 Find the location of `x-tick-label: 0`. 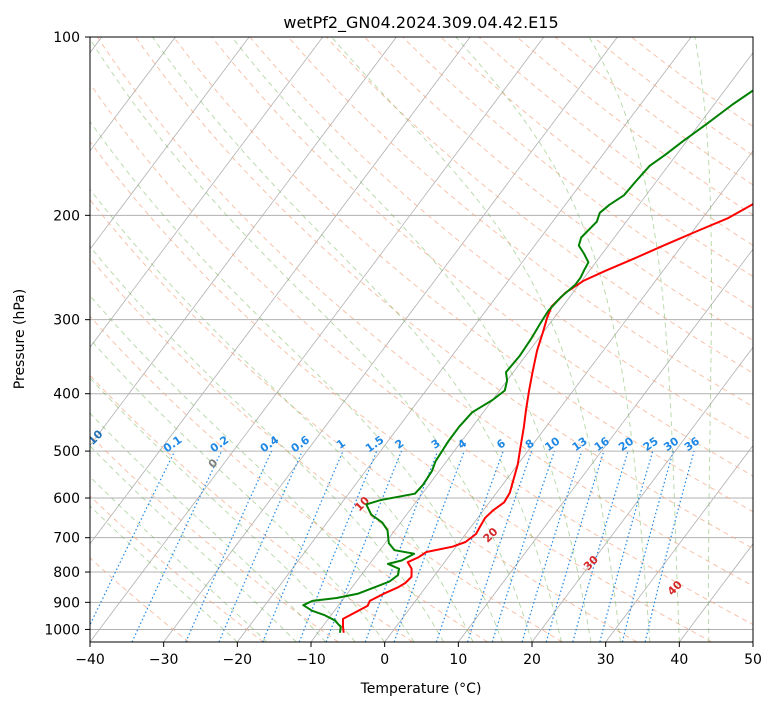

x-tick-label: 0 is located at coordinates (384, 660).